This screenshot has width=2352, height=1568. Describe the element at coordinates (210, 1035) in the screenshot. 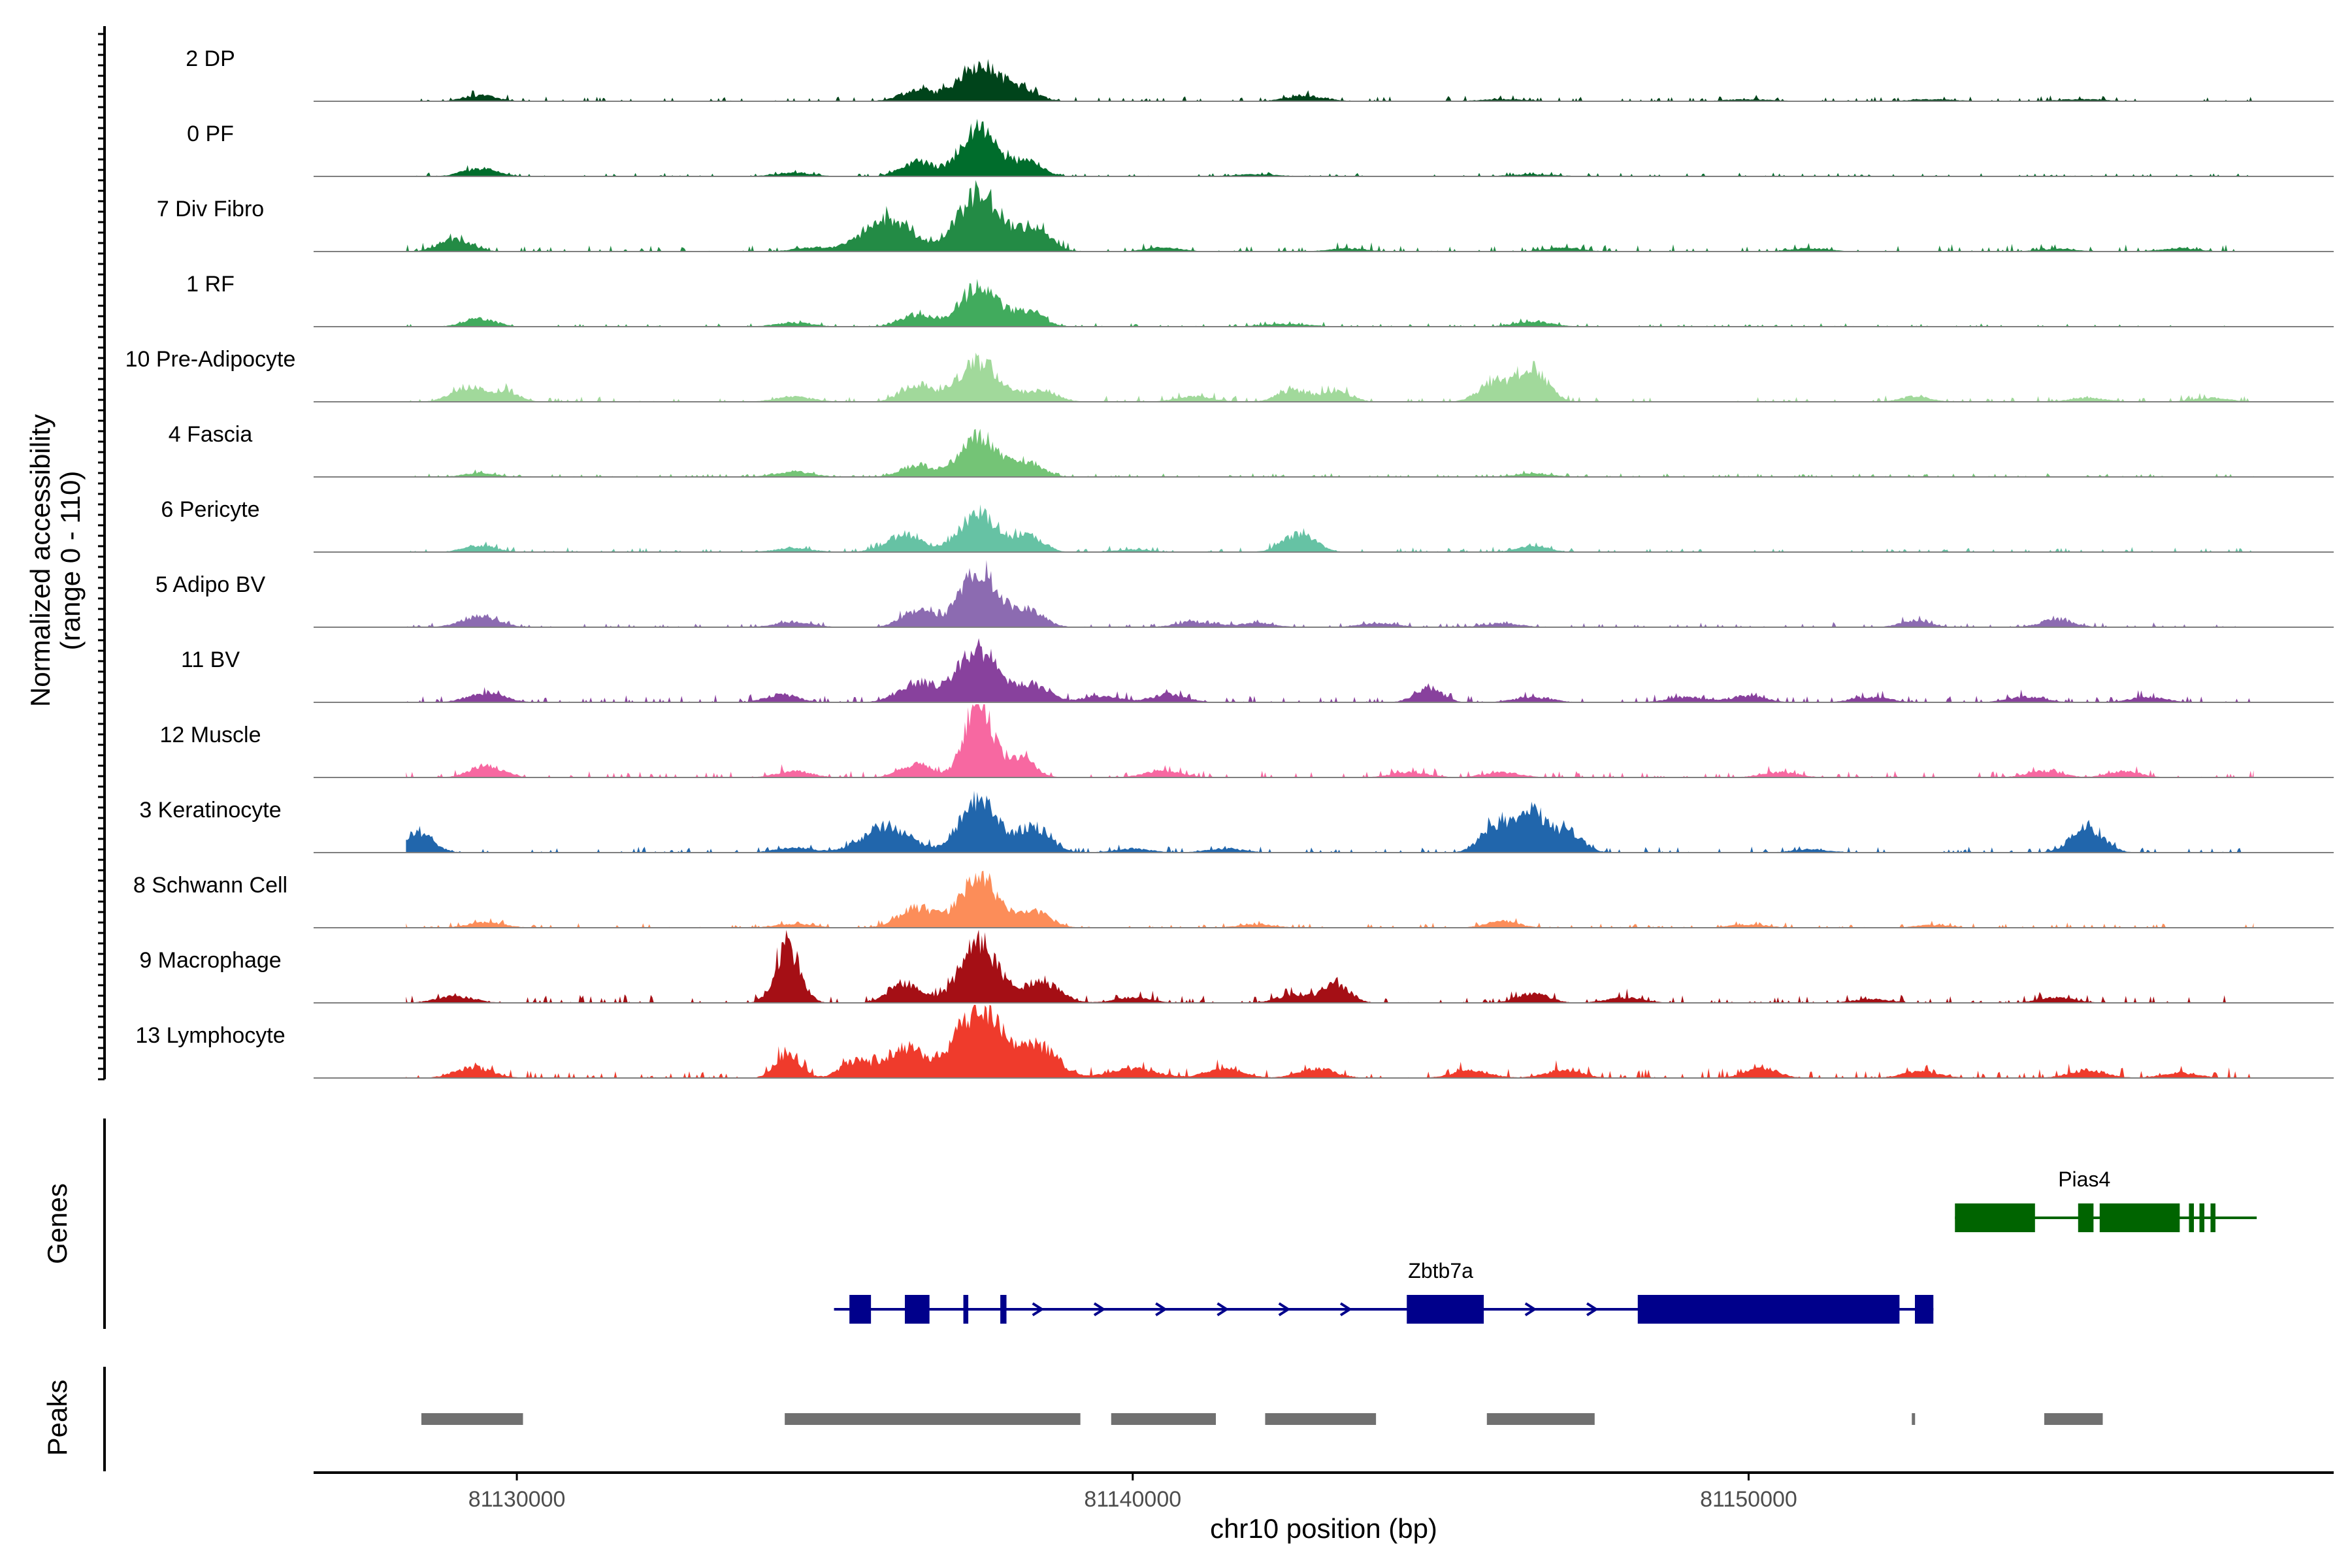

I see `track-label: 13 Lymphocyte` at that location.